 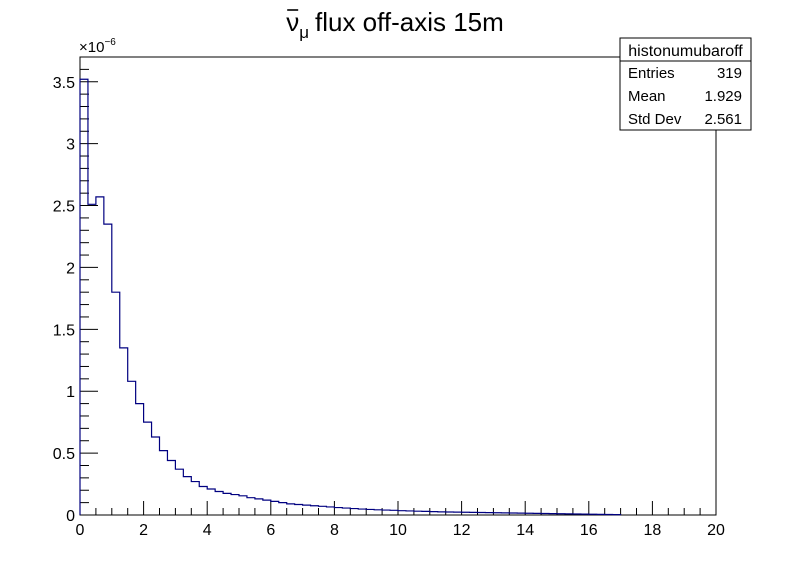 What do you see at coordinates (525, 530) in the screenshot?
I see `x-tick-label: 14` at bounding box center [525, 530].